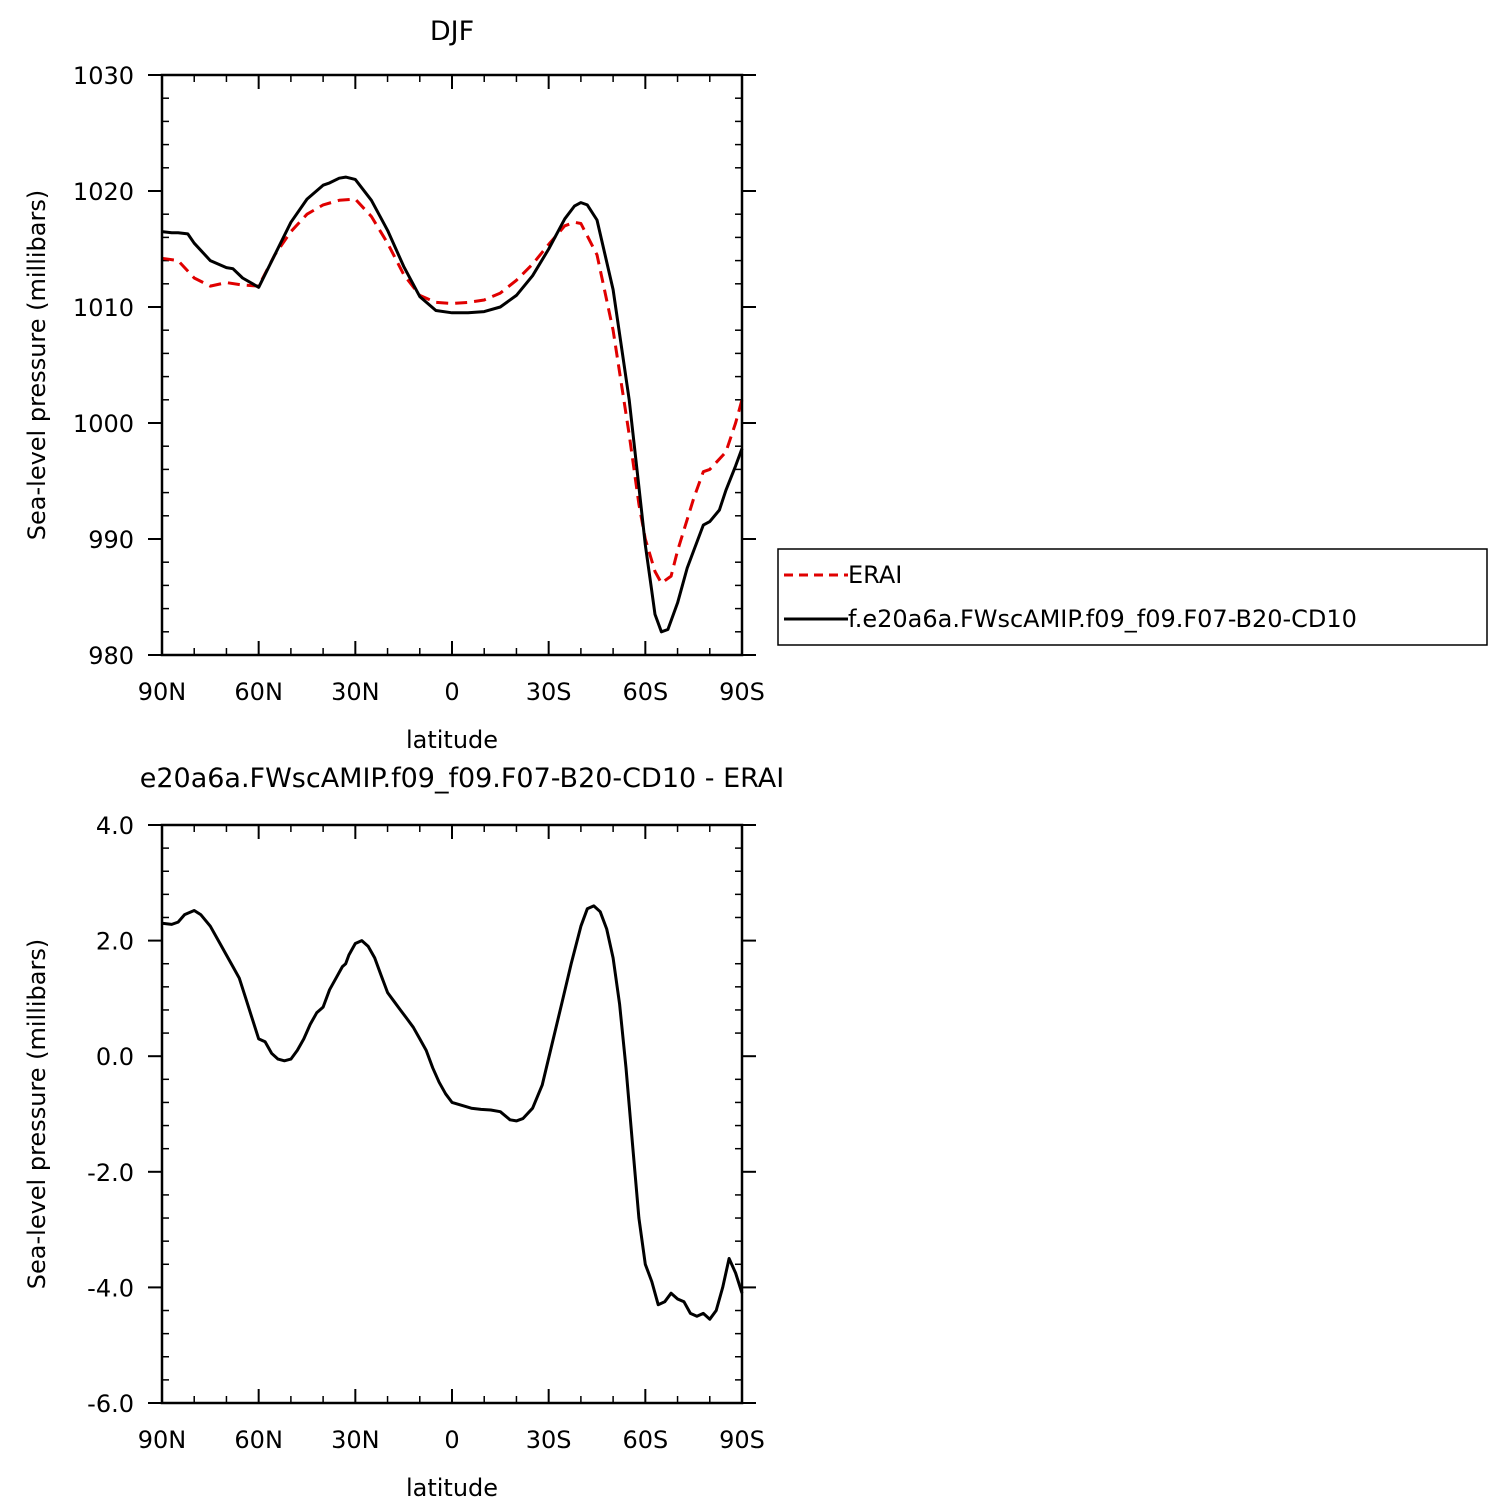 This screenshot has height=1508, width=1508. I want to click on top-chart-ytick-label: 1010, so click(103, 308).